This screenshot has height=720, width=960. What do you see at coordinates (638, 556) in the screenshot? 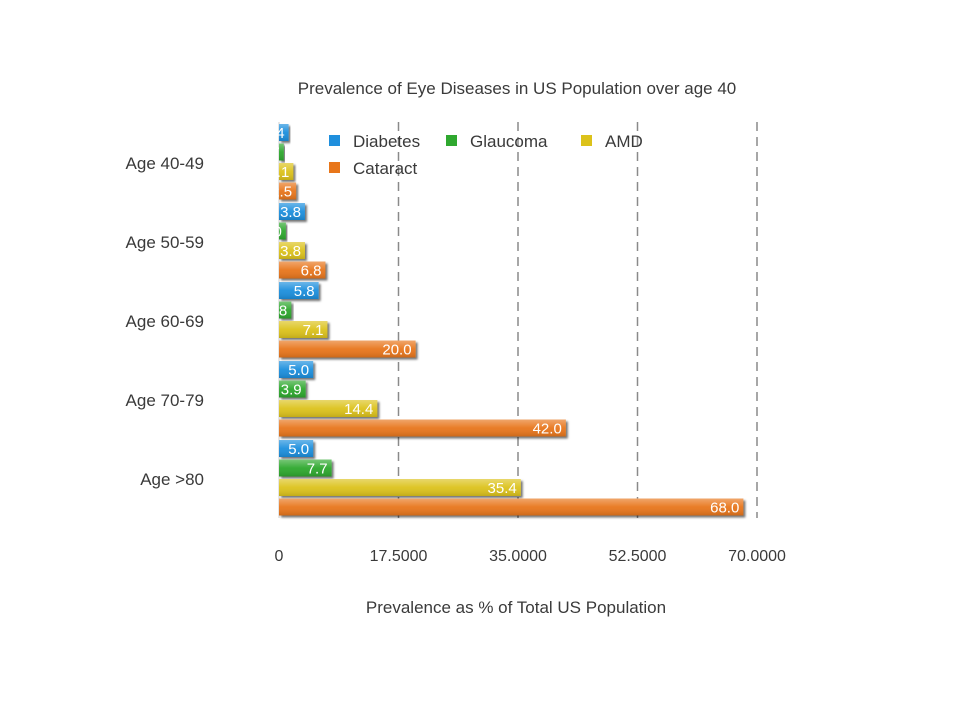
I see `x-tick-label: 52.5000` at bounding box center [638, 556].